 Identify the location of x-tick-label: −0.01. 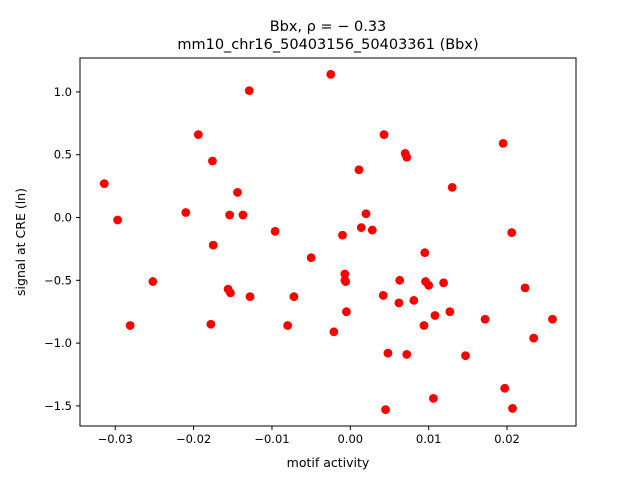
(271, 439).